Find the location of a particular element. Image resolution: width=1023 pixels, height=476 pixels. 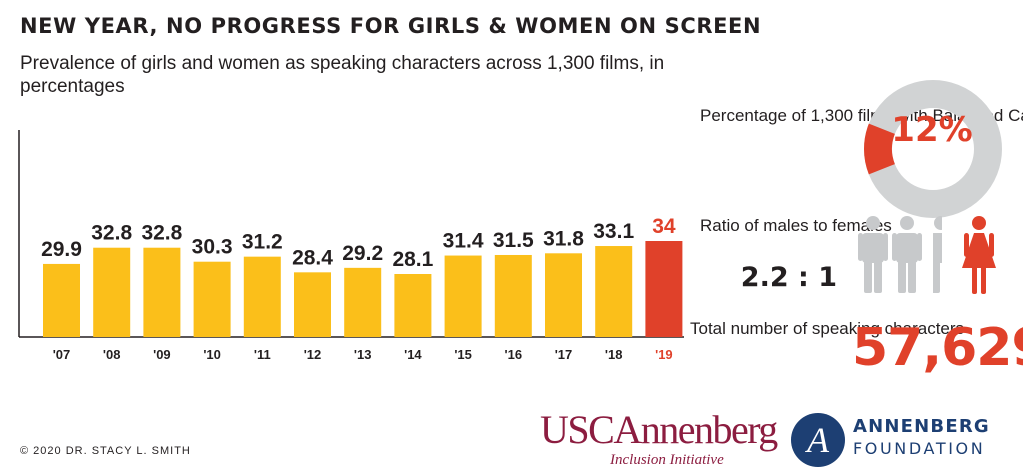

usc-annenberg-logo: USCAnnenberg Inclusion Initiative is located at coordinates (659, 438).